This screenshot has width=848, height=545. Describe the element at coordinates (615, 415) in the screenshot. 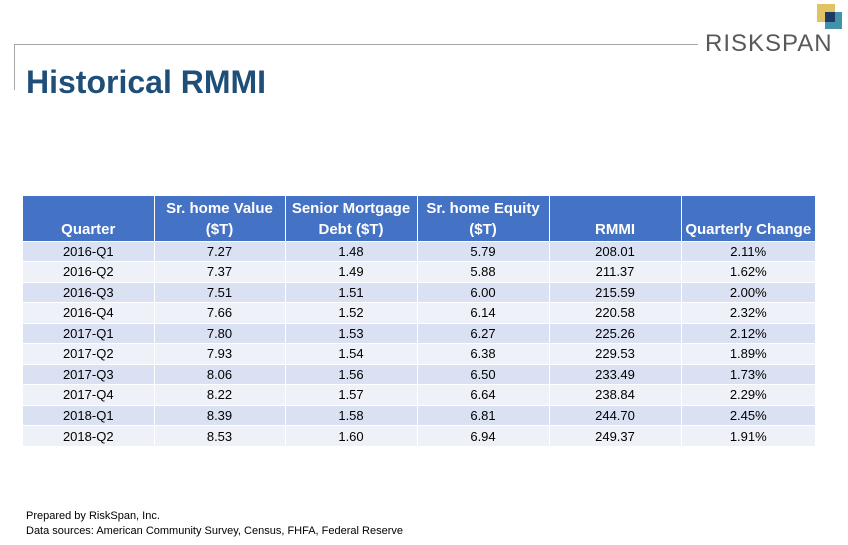

I see `table-cell: 244.70` at that location.